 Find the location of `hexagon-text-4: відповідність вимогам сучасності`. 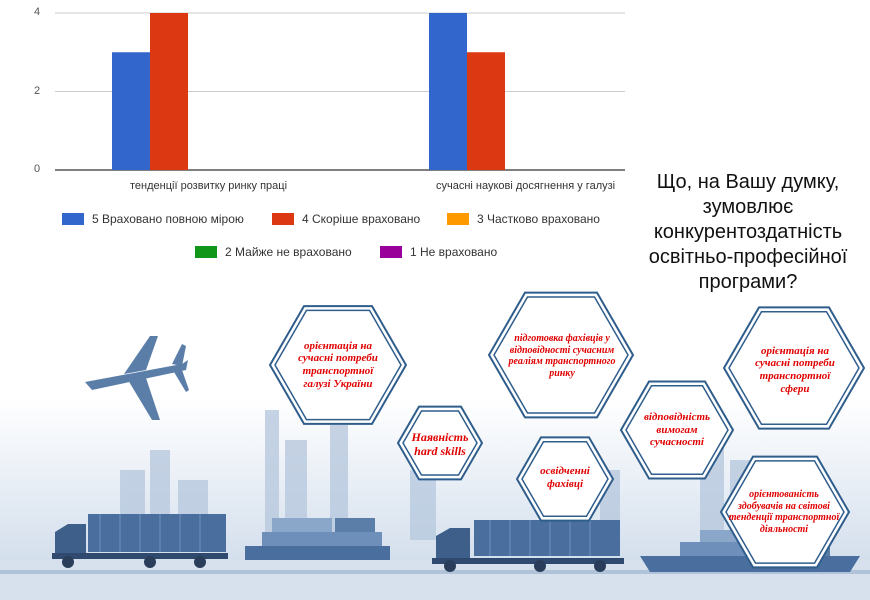

hexagon-text-4: відповідність вимогам сучасності is located at coordinates (677, 430).